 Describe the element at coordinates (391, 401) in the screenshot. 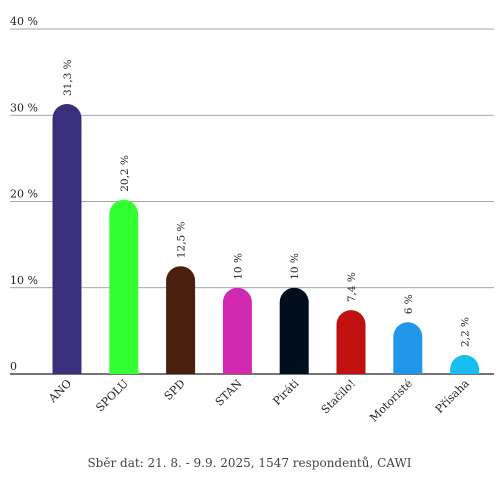

I see `category-label: Motoristé` at that location.